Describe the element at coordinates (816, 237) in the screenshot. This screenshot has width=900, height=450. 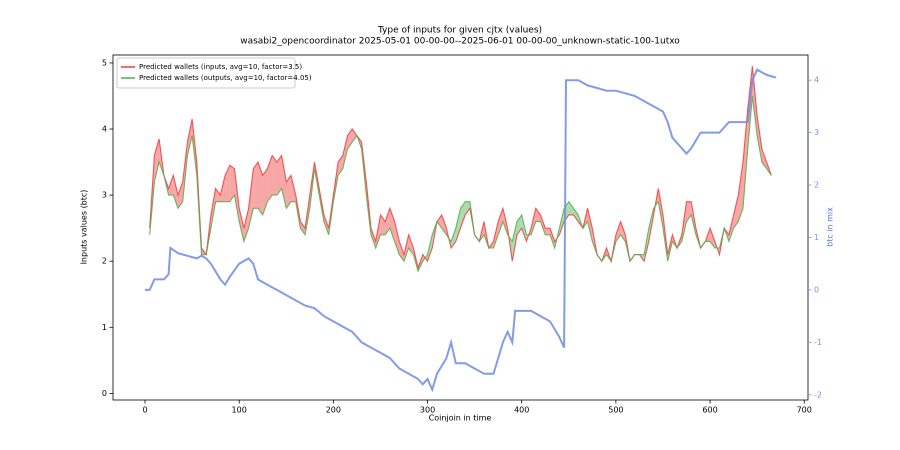
I see `y2-tick-label: 1` at that location.